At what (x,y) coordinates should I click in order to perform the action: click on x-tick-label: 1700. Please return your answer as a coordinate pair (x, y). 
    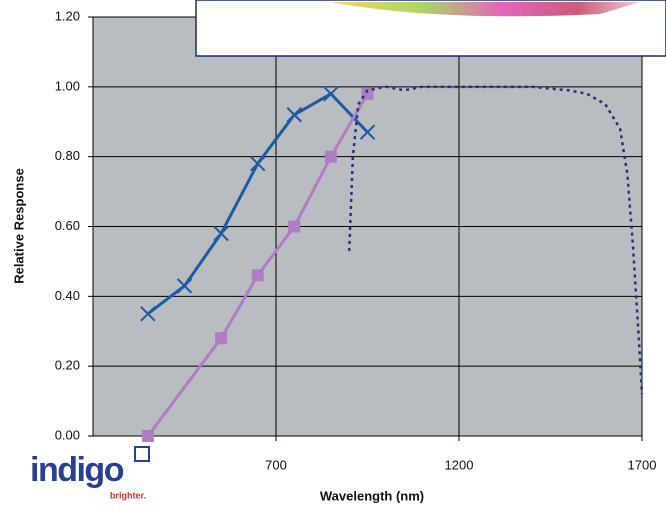
    Looking at the image, I should click on (642, 464).